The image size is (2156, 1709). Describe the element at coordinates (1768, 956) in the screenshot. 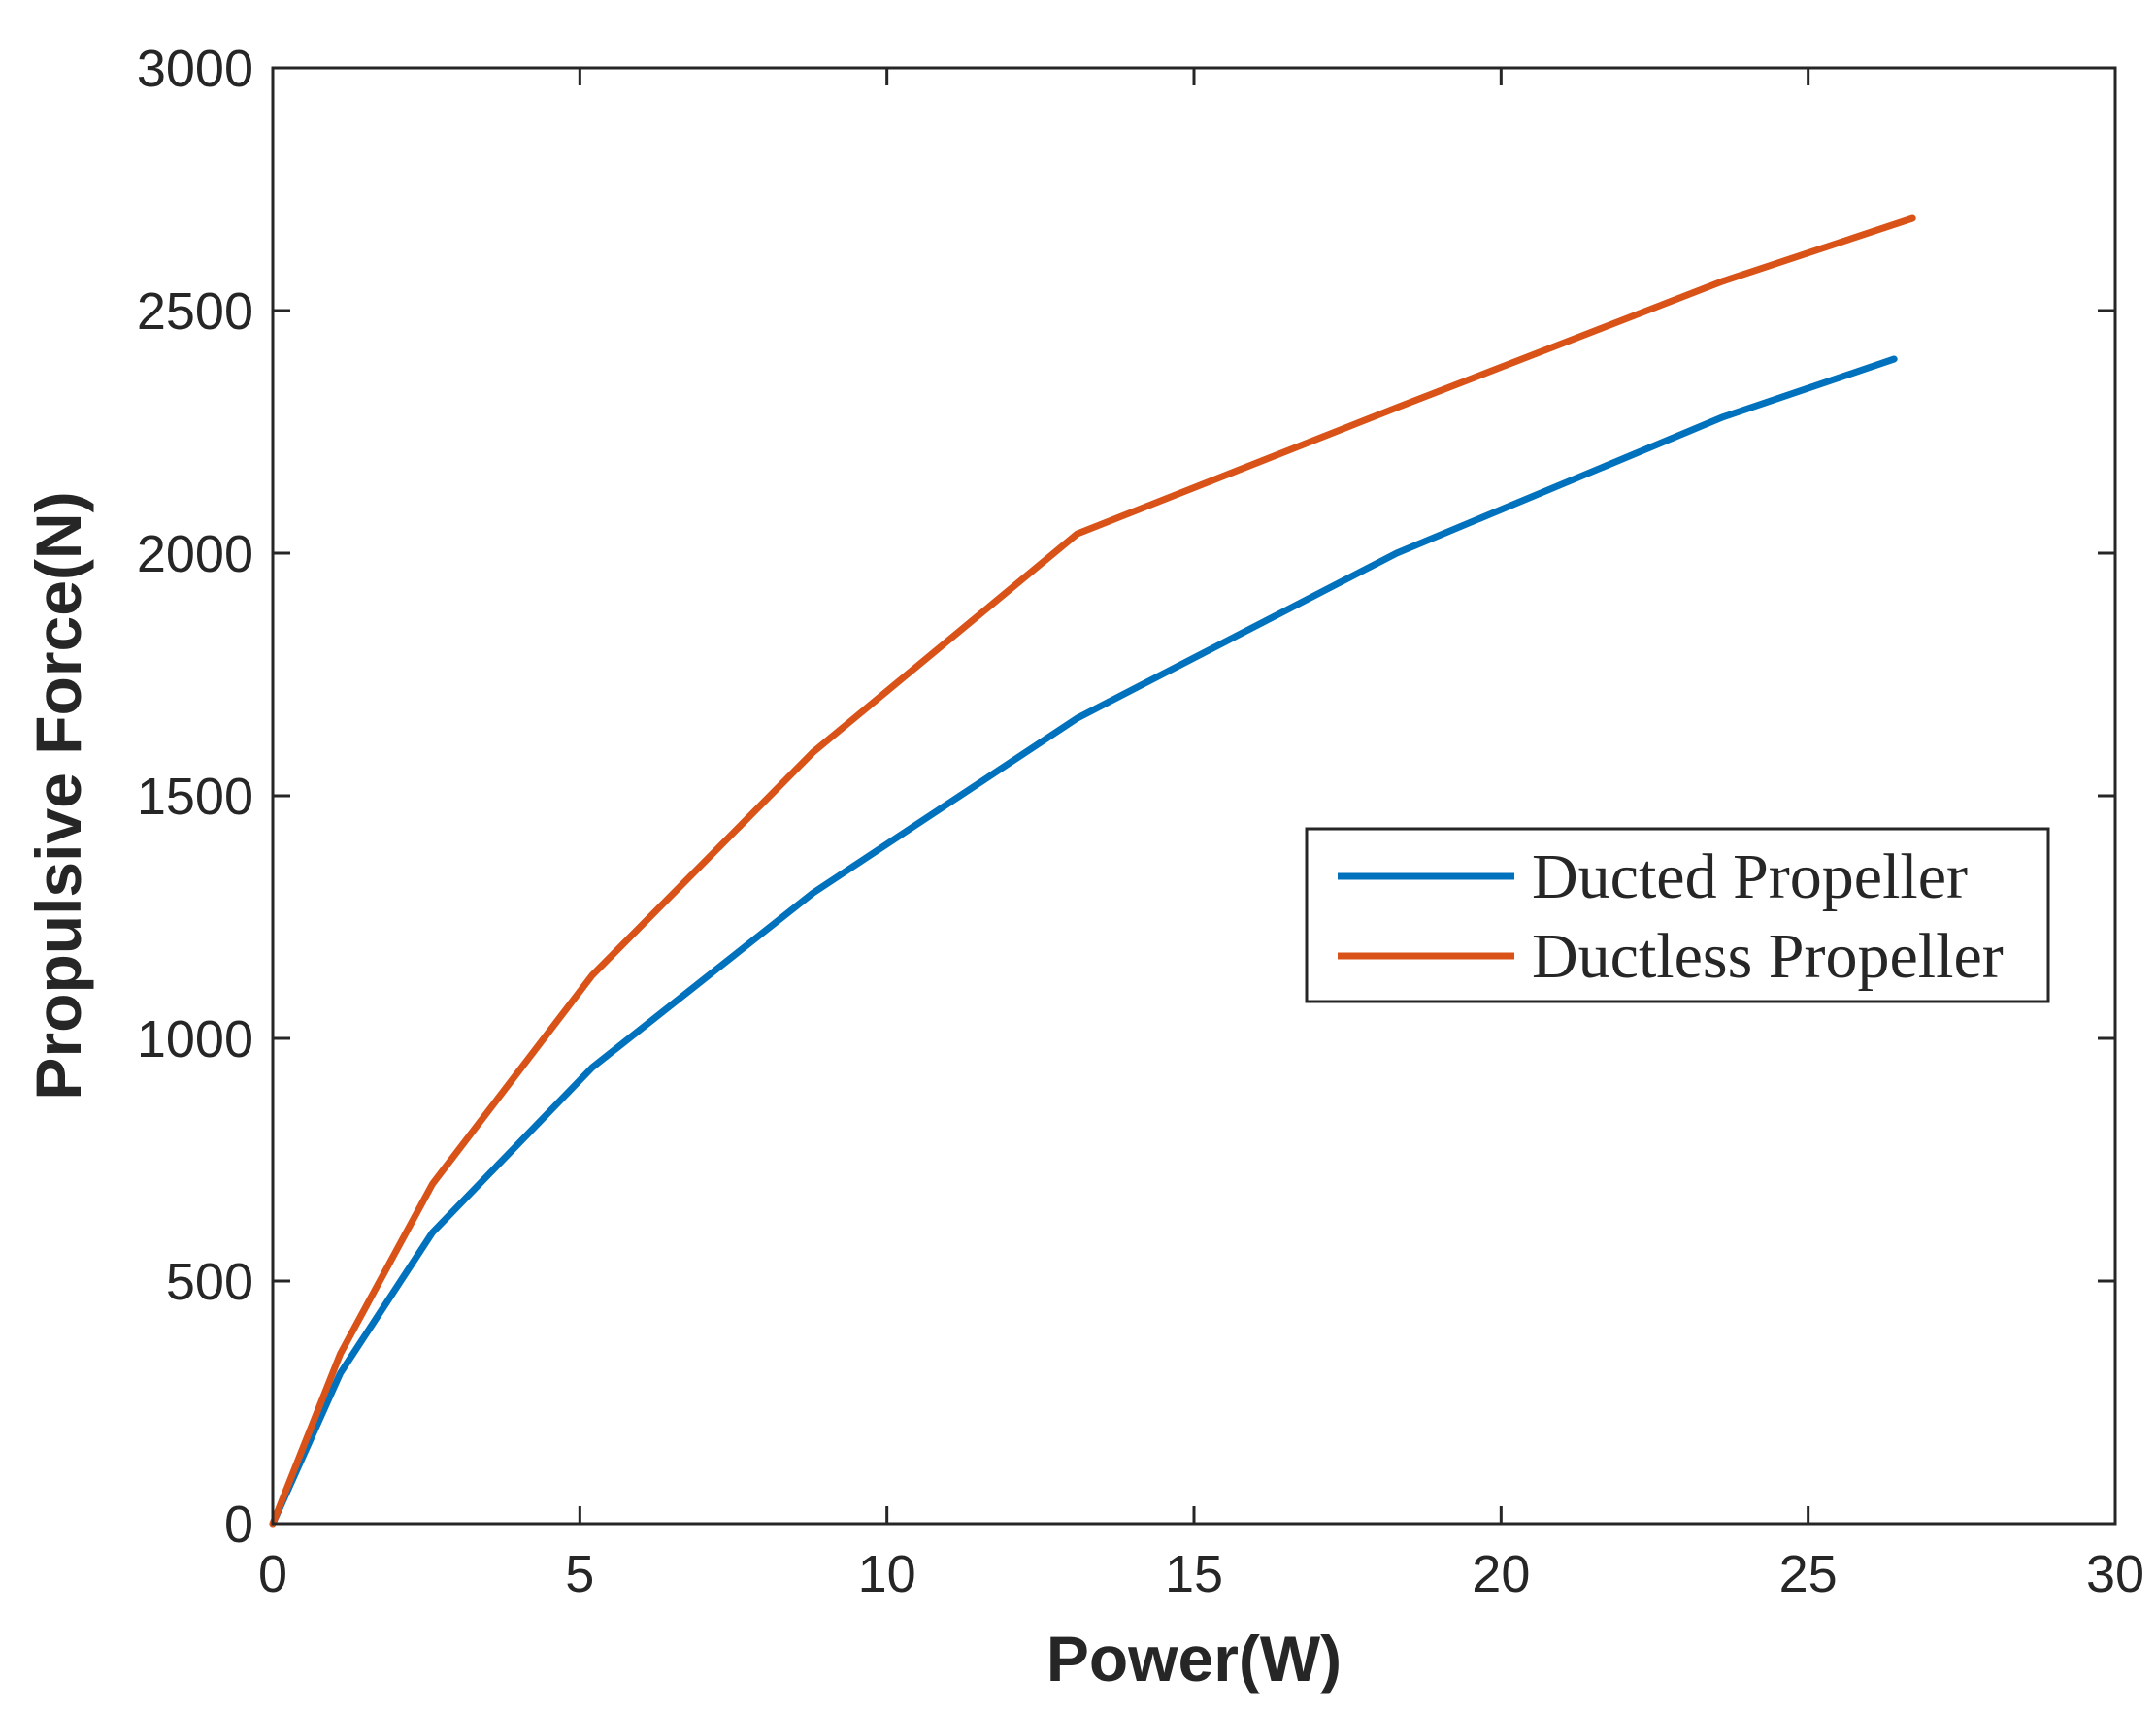

I see `legend-label-ductless: Ductless Propeller` at that location.